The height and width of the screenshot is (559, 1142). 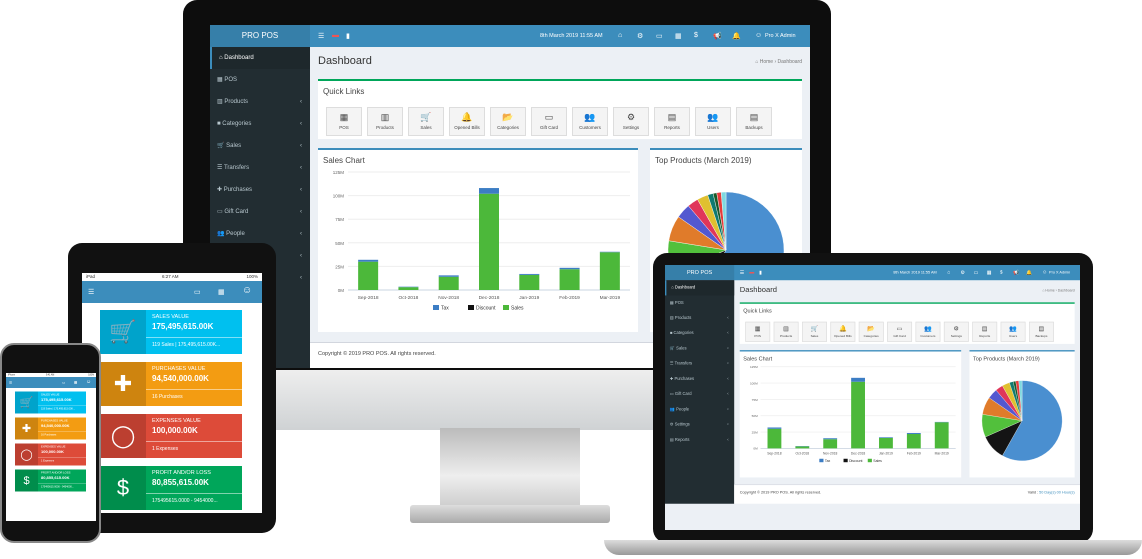 What do you see at coordinates (671, 333) in the screenshot?
I see `folder-icon: ■` at bounding box center [671, 333].